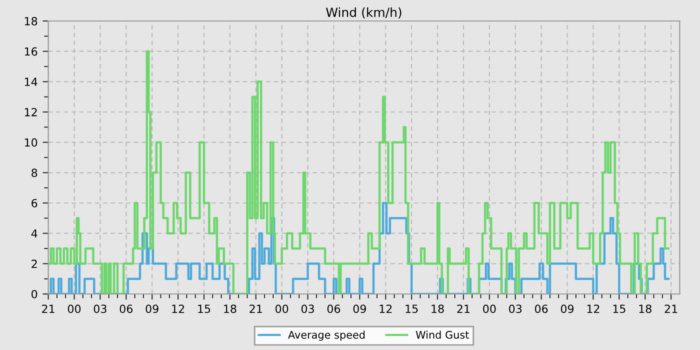  What do you see at coordinates (34, 264) in the screenshot?
I see `y-tick-label: 2` at bounding box center [34, 264].